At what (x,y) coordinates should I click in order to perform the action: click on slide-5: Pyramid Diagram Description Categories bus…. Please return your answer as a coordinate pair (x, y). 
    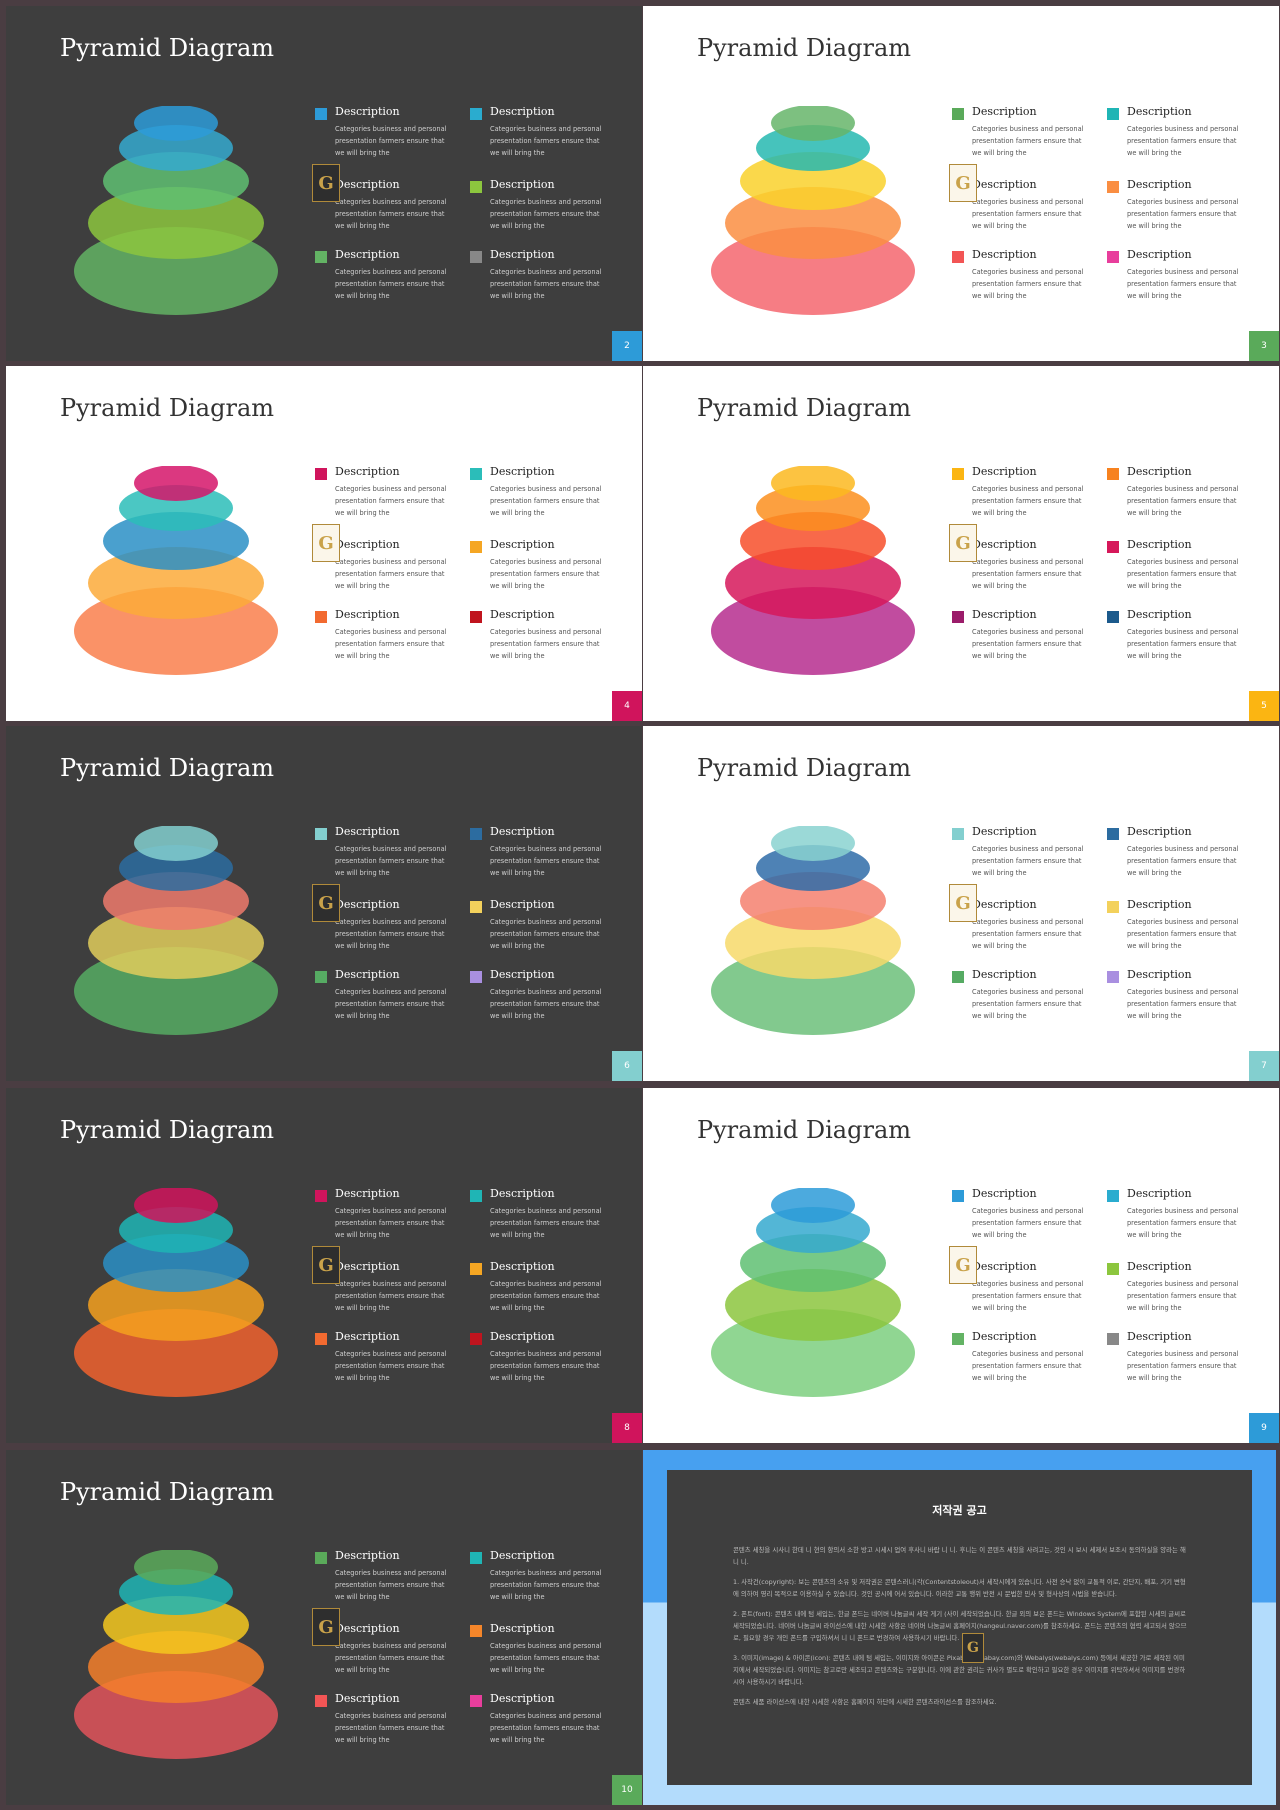
    Looking at the image, I should click on (961, 543).